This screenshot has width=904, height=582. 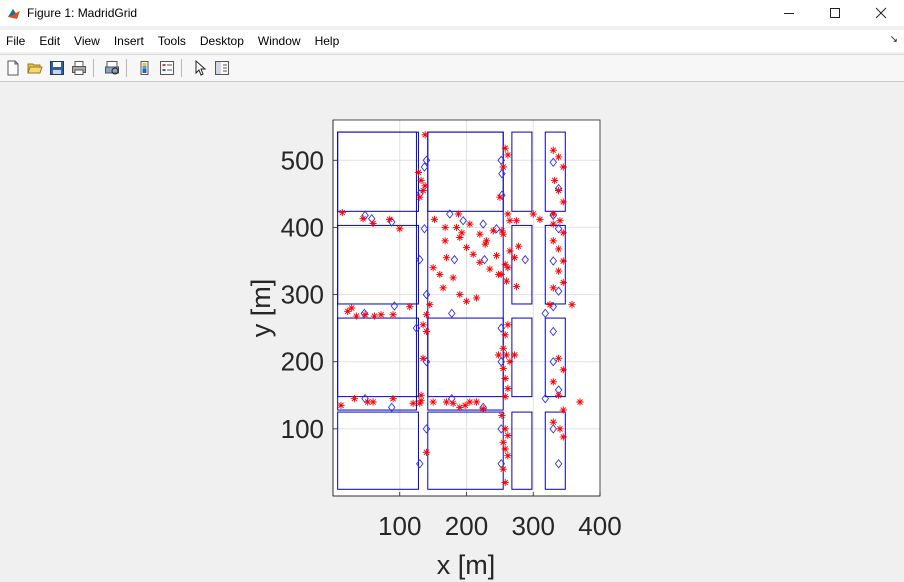 I want to click on menu-edit: Edit, so click(x=50, y=41).